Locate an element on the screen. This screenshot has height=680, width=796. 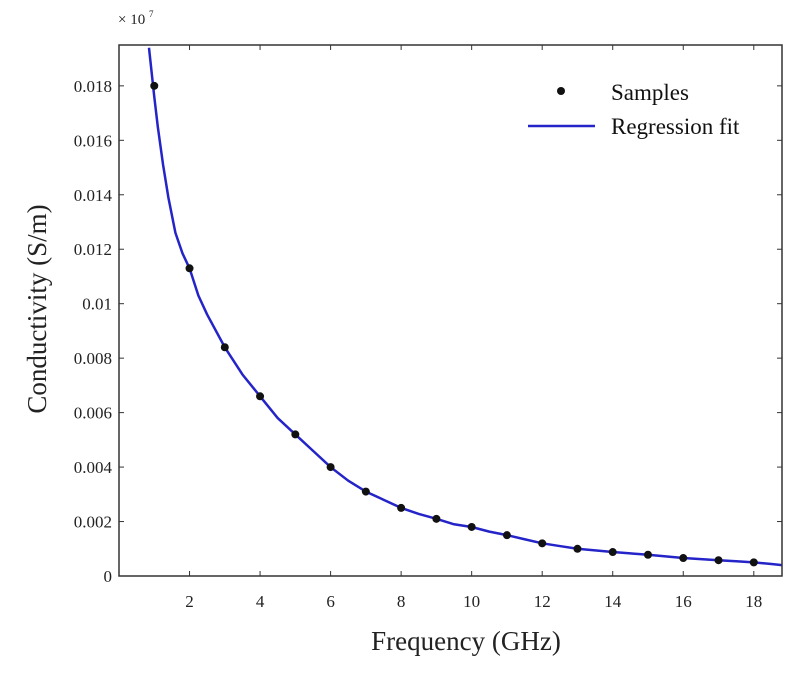
x-tick-label: 18 is located at coordinates (753, 601).